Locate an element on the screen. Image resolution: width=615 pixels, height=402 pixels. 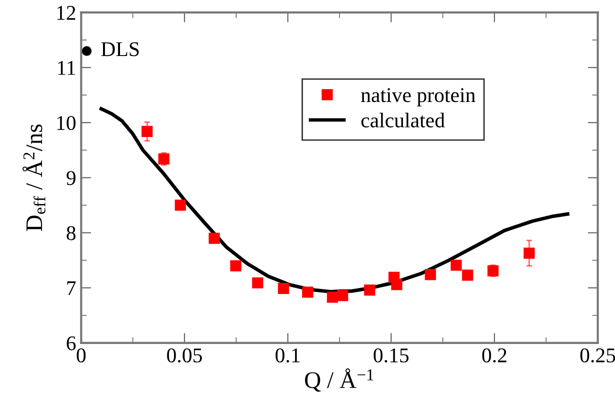
legend-label: native protein is located at coordinates (418, 97).